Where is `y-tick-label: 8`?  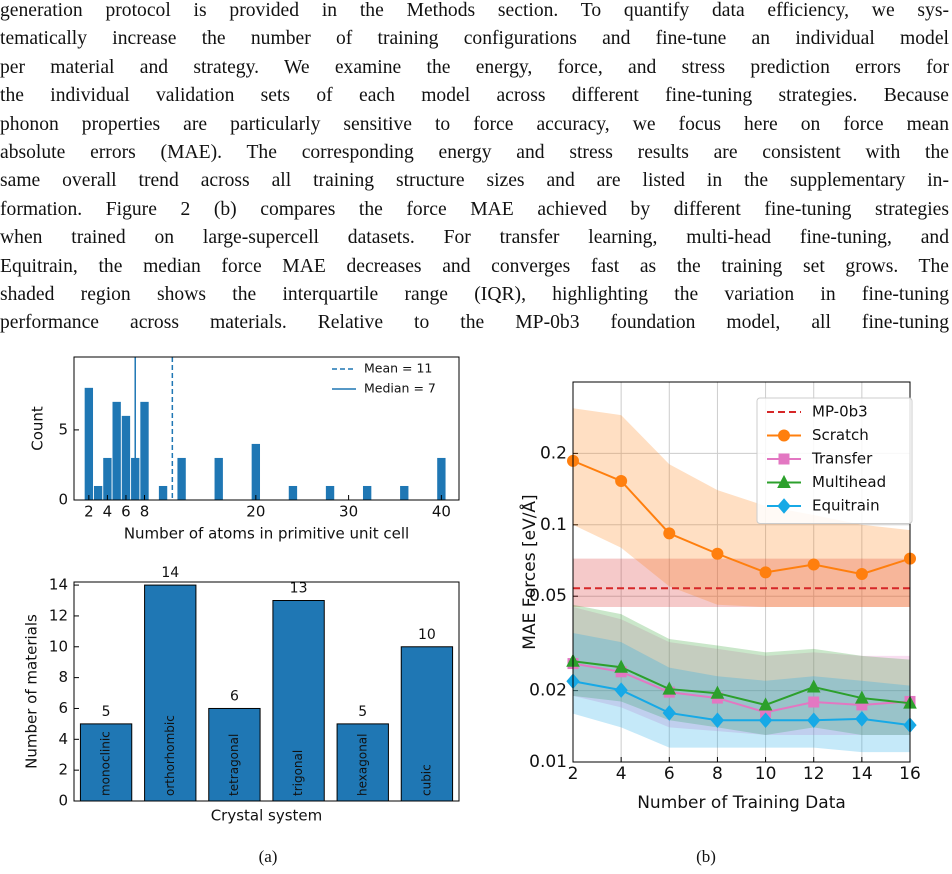
y-tick-label: 8 is located at coordinates (63, 677).